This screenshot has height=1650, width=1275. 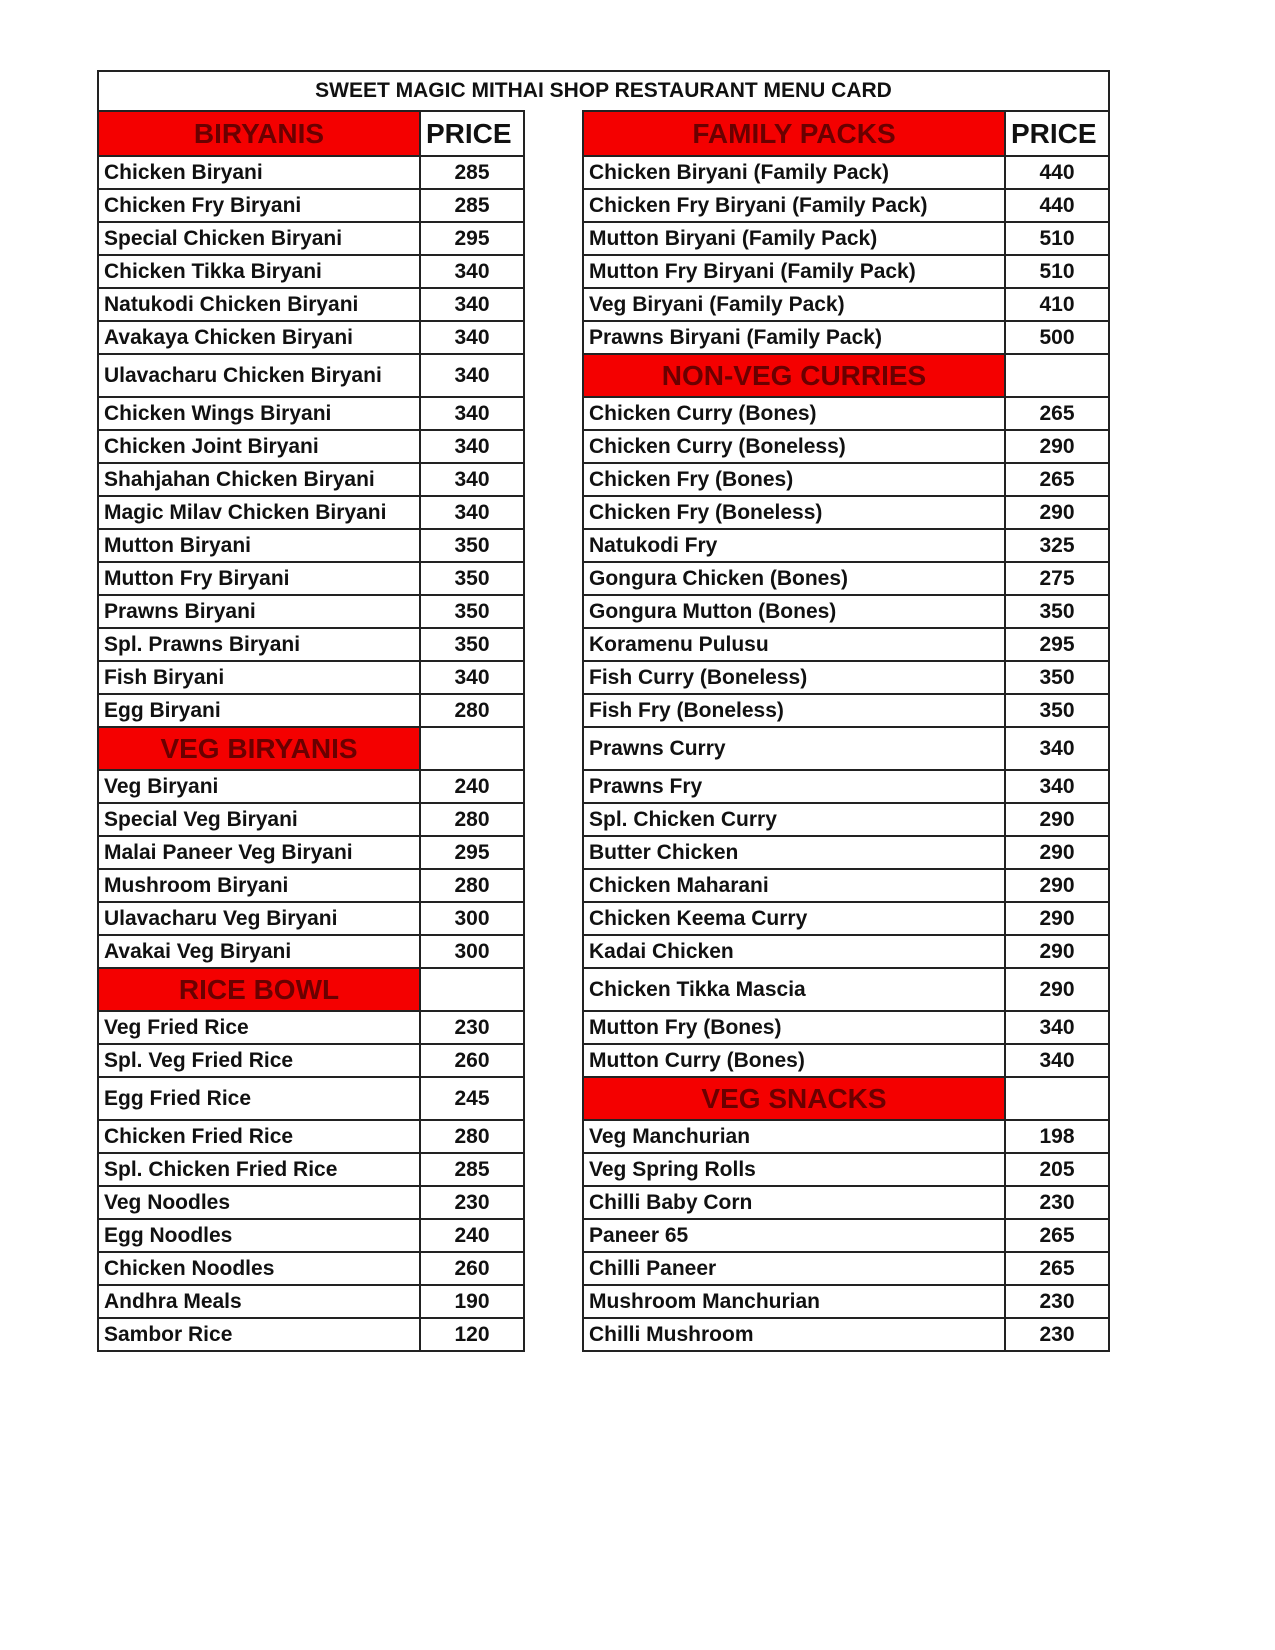 What do you see at coordinates (794, 819) in the screenshot?
I see `menu-item-name: Spl. Chicken Curry` at bounding box center [794, 819].